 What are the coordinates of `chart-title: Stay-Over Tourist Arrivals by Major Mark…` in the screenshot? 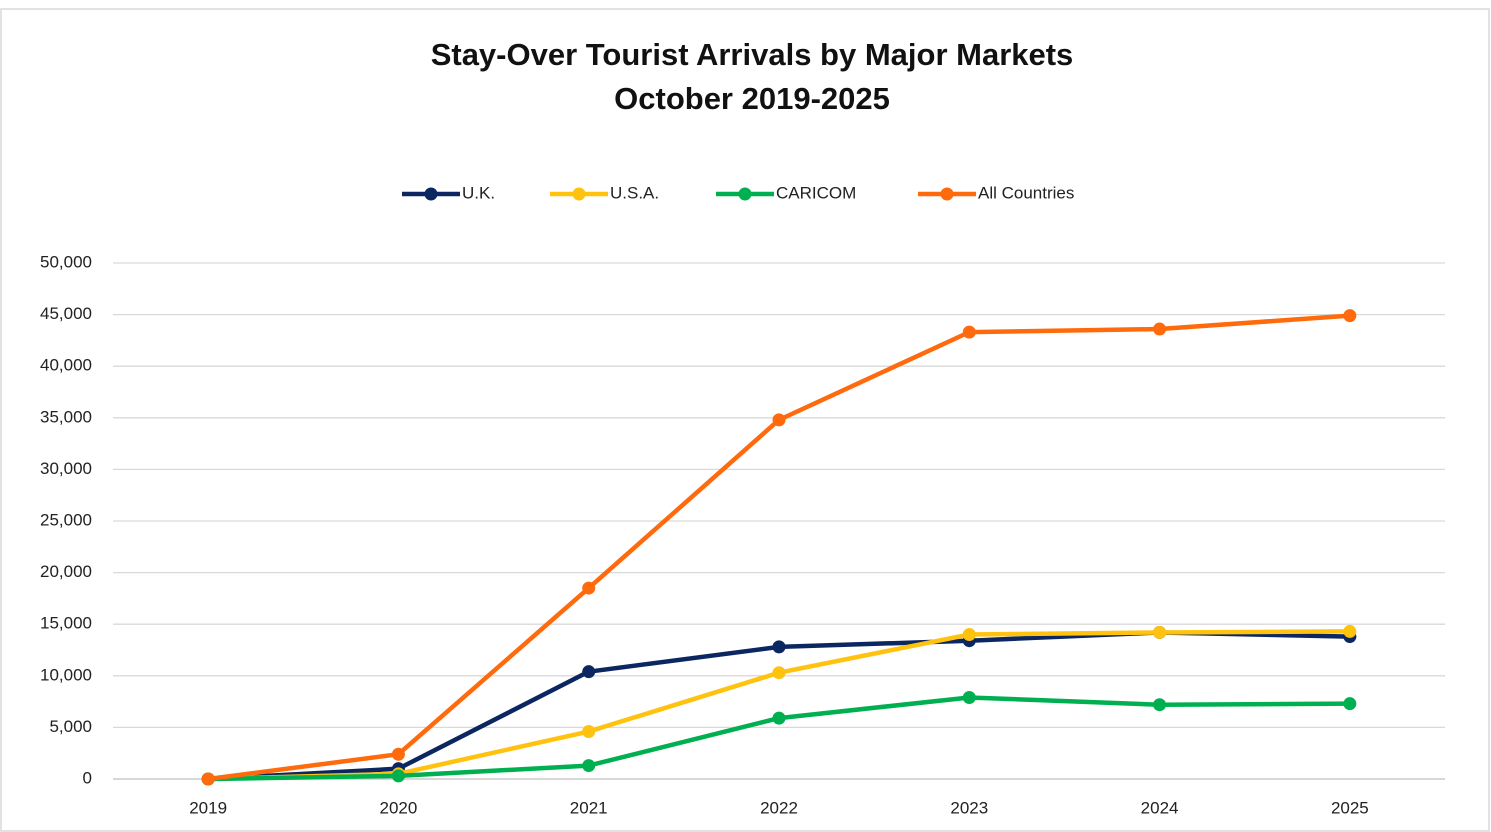 It's located at (752, 54).